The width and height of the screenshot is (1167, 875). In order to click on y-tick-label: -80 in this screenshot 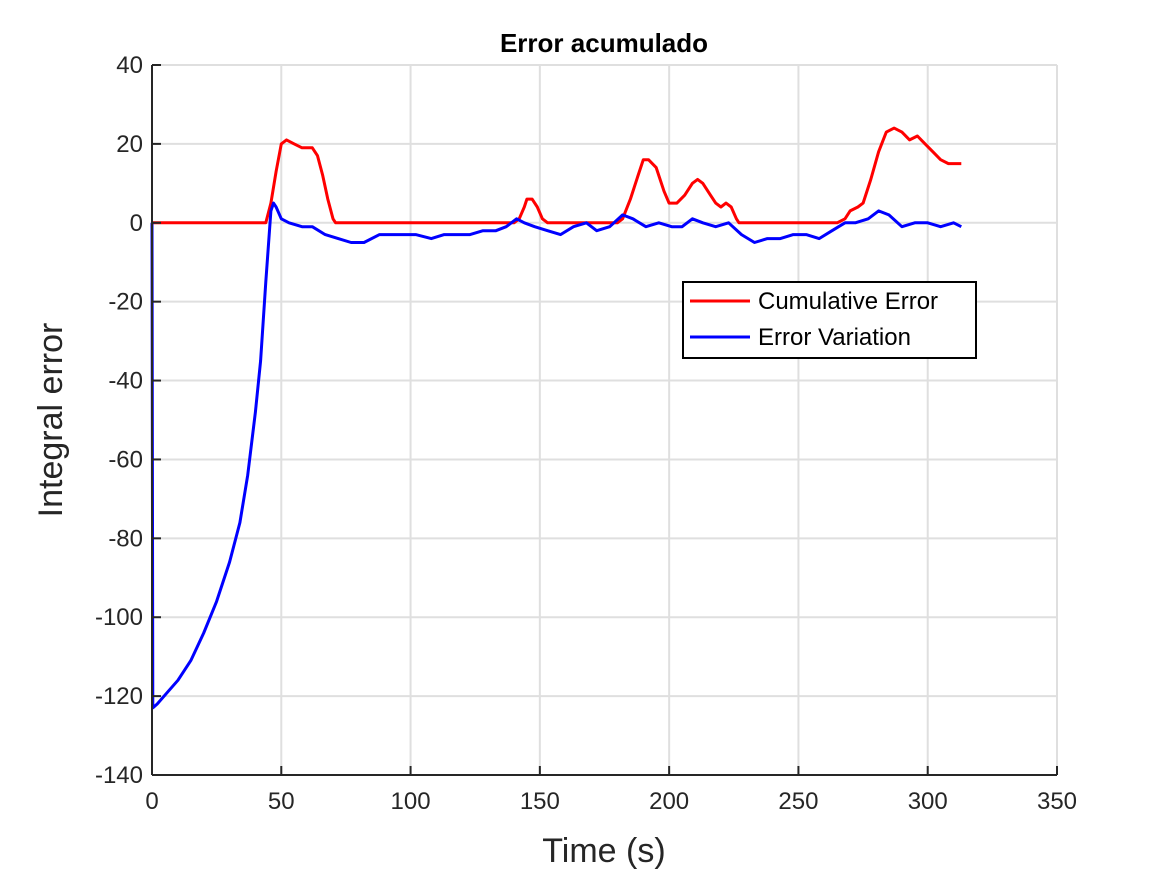, I will do `click(125, 538)`.